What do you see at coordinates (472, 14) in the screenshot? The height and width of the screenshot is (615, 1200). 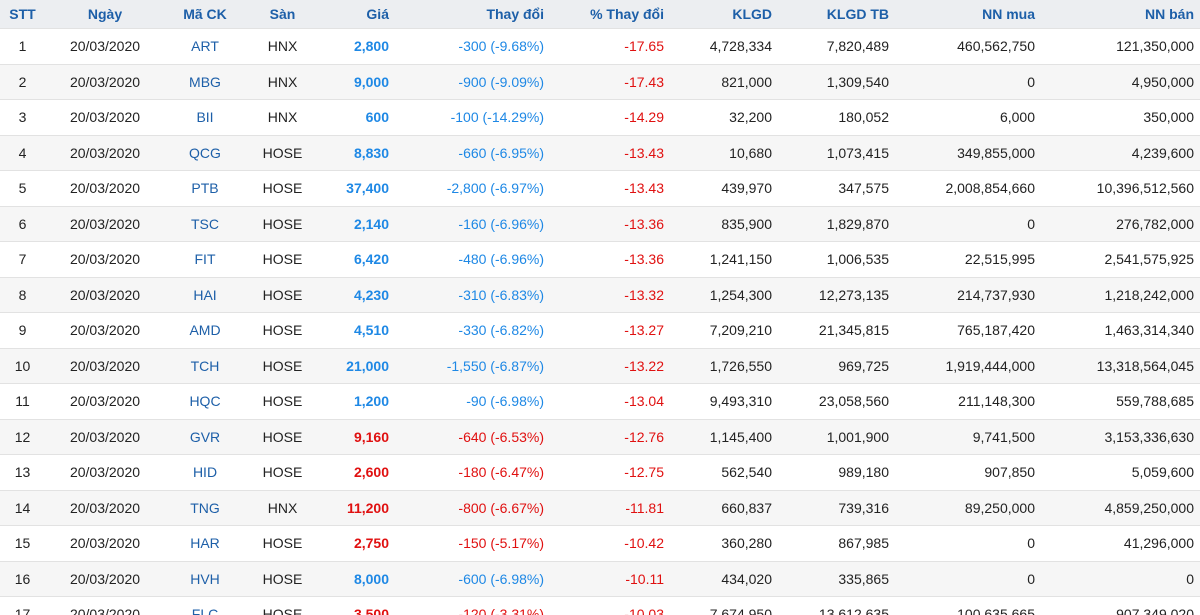 I see `header-cell: Thay đổi` at bounding box center [472, 14].